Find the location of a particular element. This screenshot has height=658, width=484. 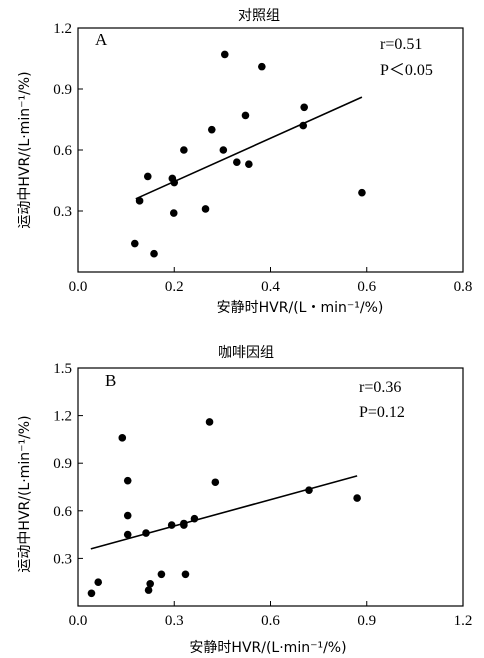

panel-a-y-tick-label: 0.6 is located at coordinates (62, 151).